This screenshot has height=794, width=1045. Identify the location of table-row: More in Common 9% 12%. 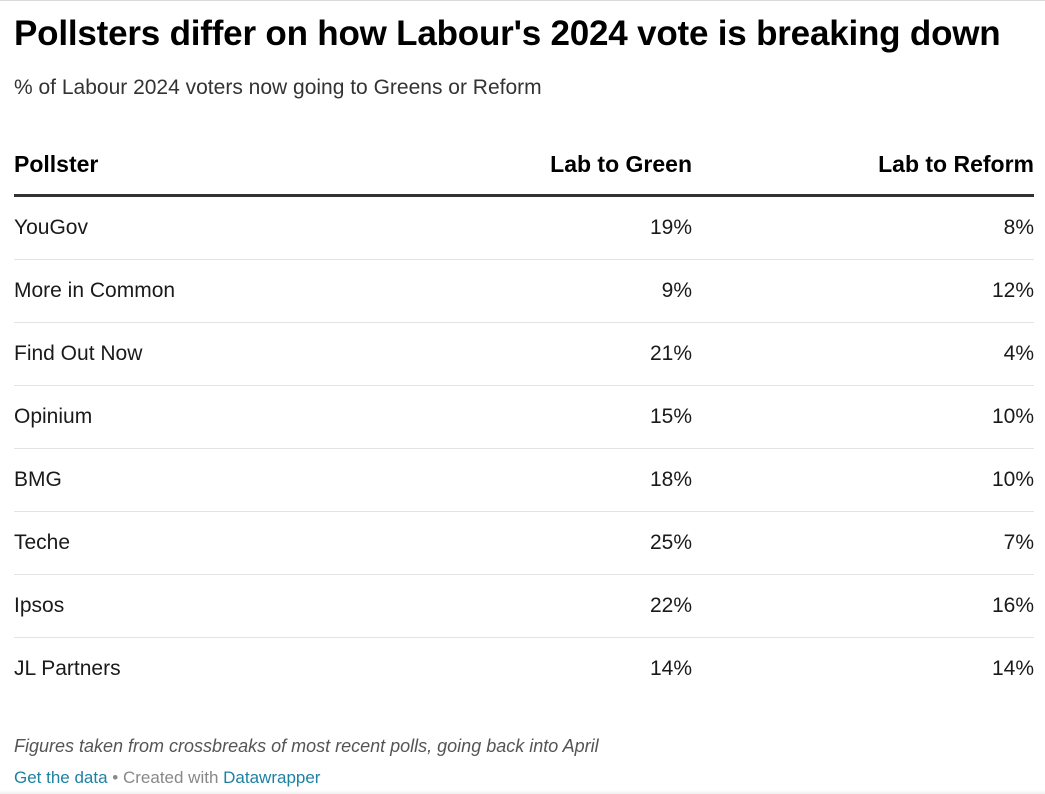
(524, 291).